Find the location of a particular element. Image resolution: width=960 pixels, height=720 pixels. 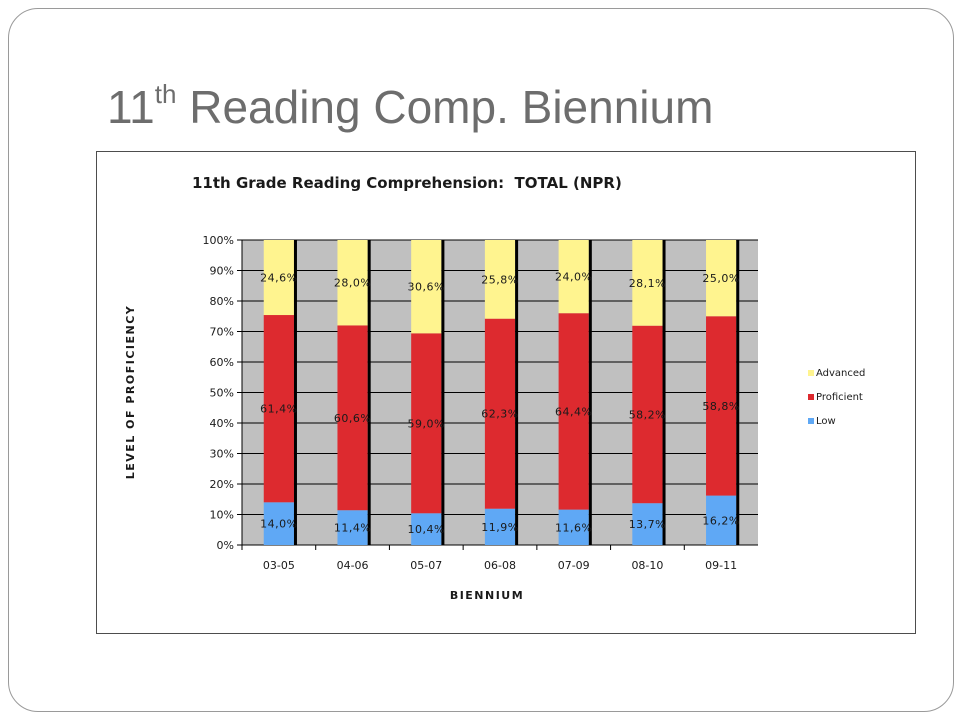

x-tick-label: 06-08 is located at coordinates (500, 565).